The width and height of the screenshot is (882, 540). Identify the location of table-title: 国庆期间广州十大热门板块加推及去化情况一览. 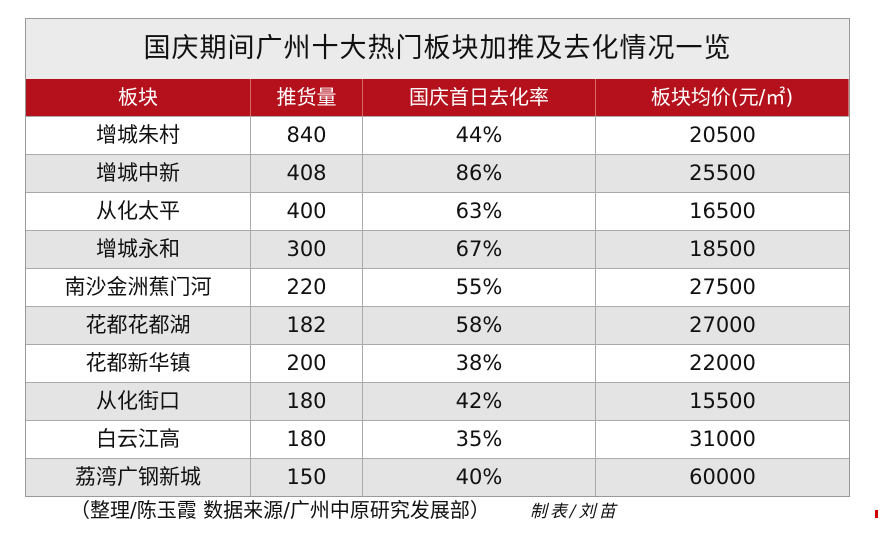
(437, 49).